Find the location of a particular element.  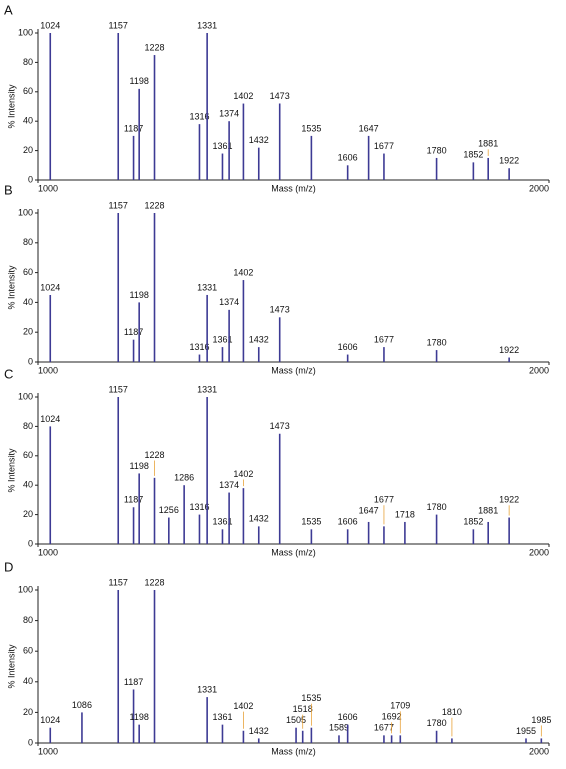

peak-label: 1709 is located at coordinates (400, 706).